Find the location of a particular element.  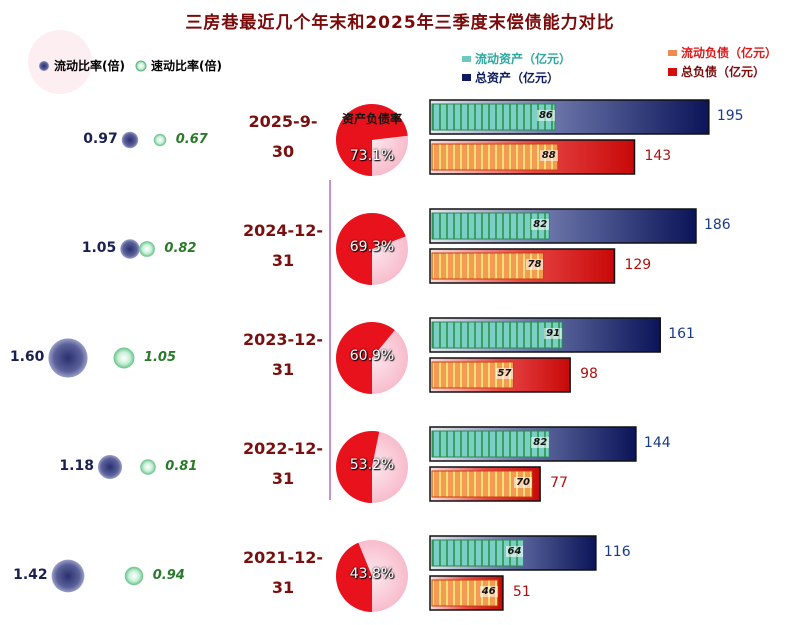

quick-ratio-value: 0.67 is located at coordinates (191, 139).